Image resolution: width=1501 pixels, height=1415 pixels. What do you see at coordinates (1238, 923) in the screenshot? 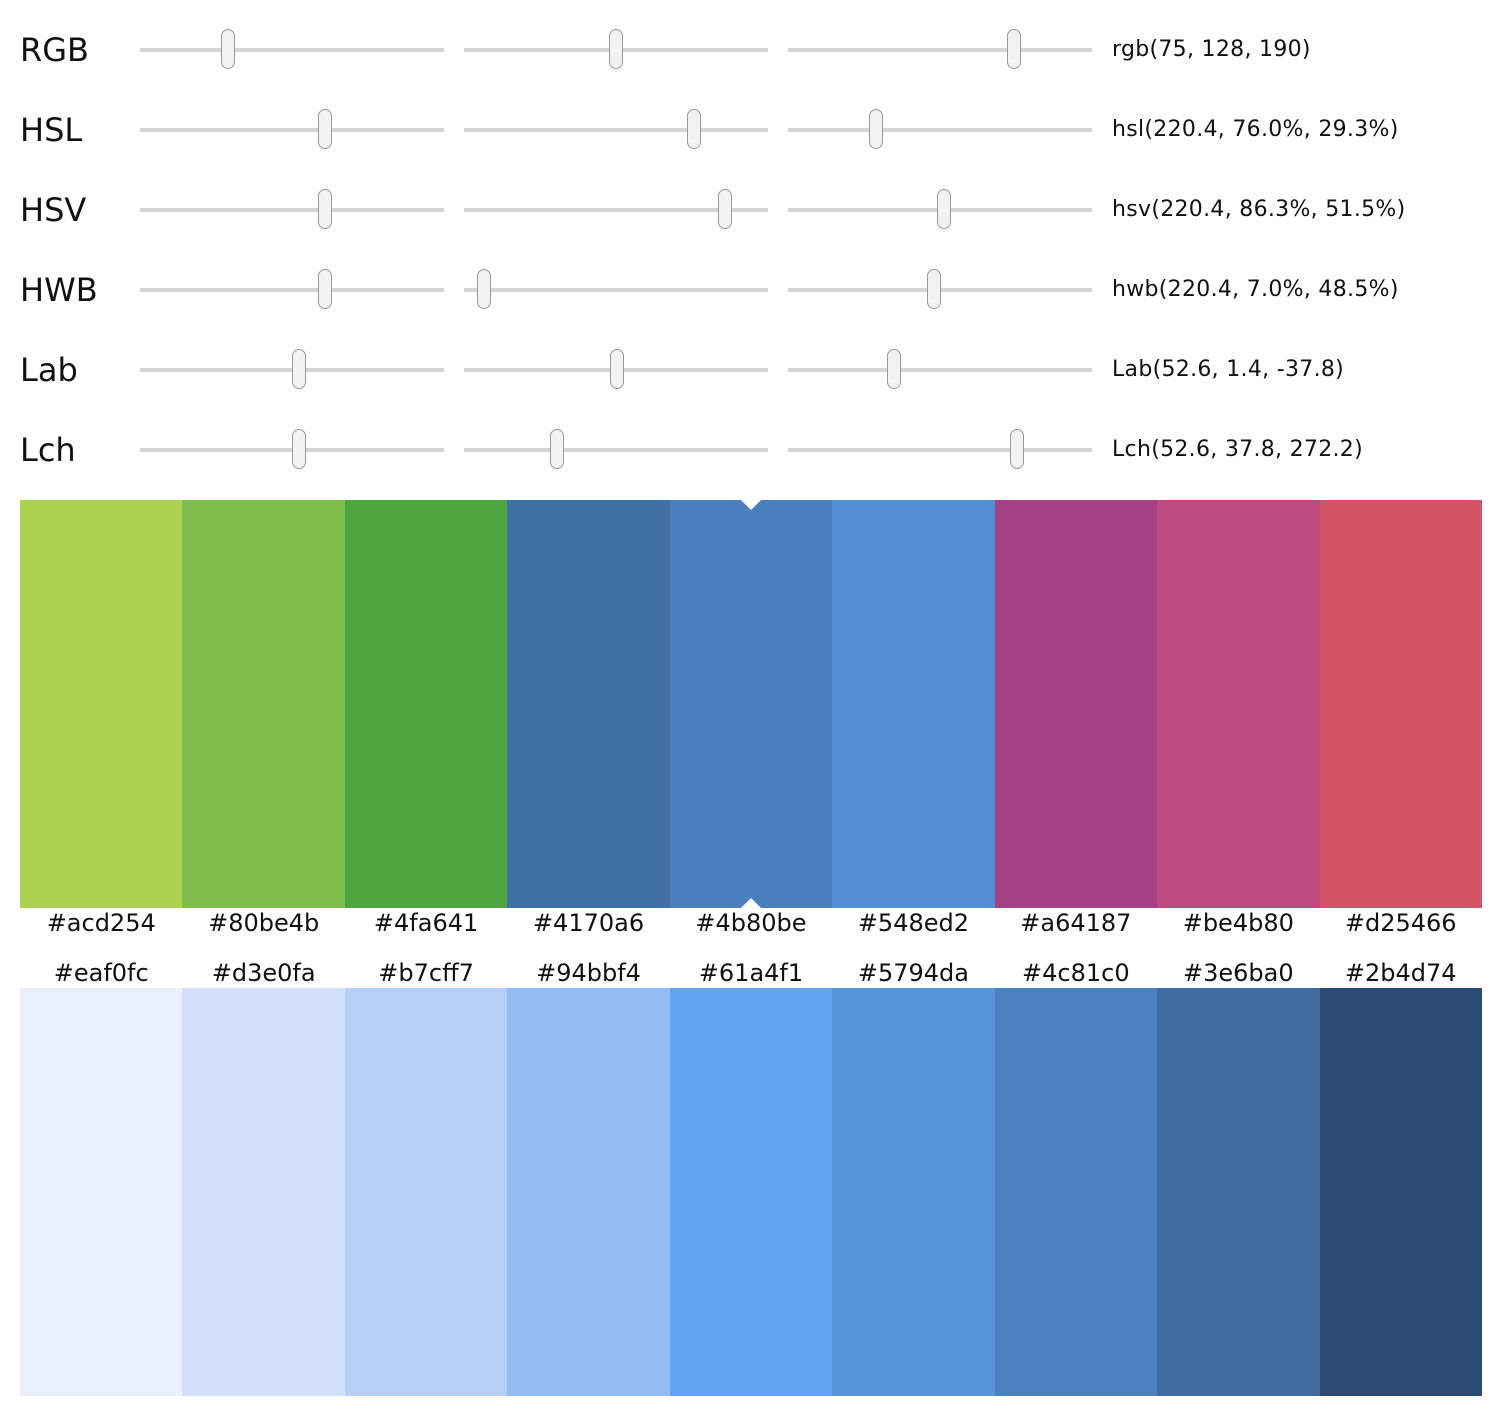
I see `hex-label: #be4b80` at bounding box center [1238, 923].